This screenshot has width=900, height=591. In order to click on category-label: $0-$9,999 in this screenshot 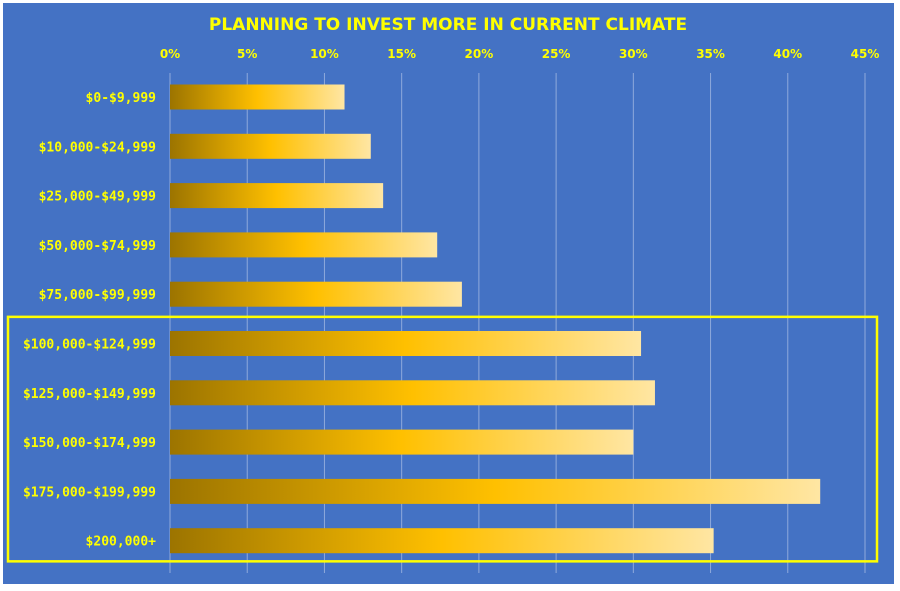, I will do `click(121, 98)`.